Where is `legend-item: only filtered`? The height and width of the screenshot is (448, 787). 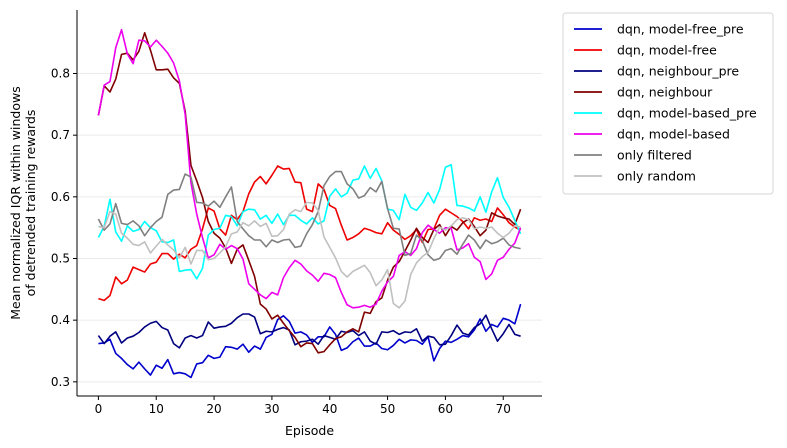 legend-item: only filtered is located at coordinates (633, 155).